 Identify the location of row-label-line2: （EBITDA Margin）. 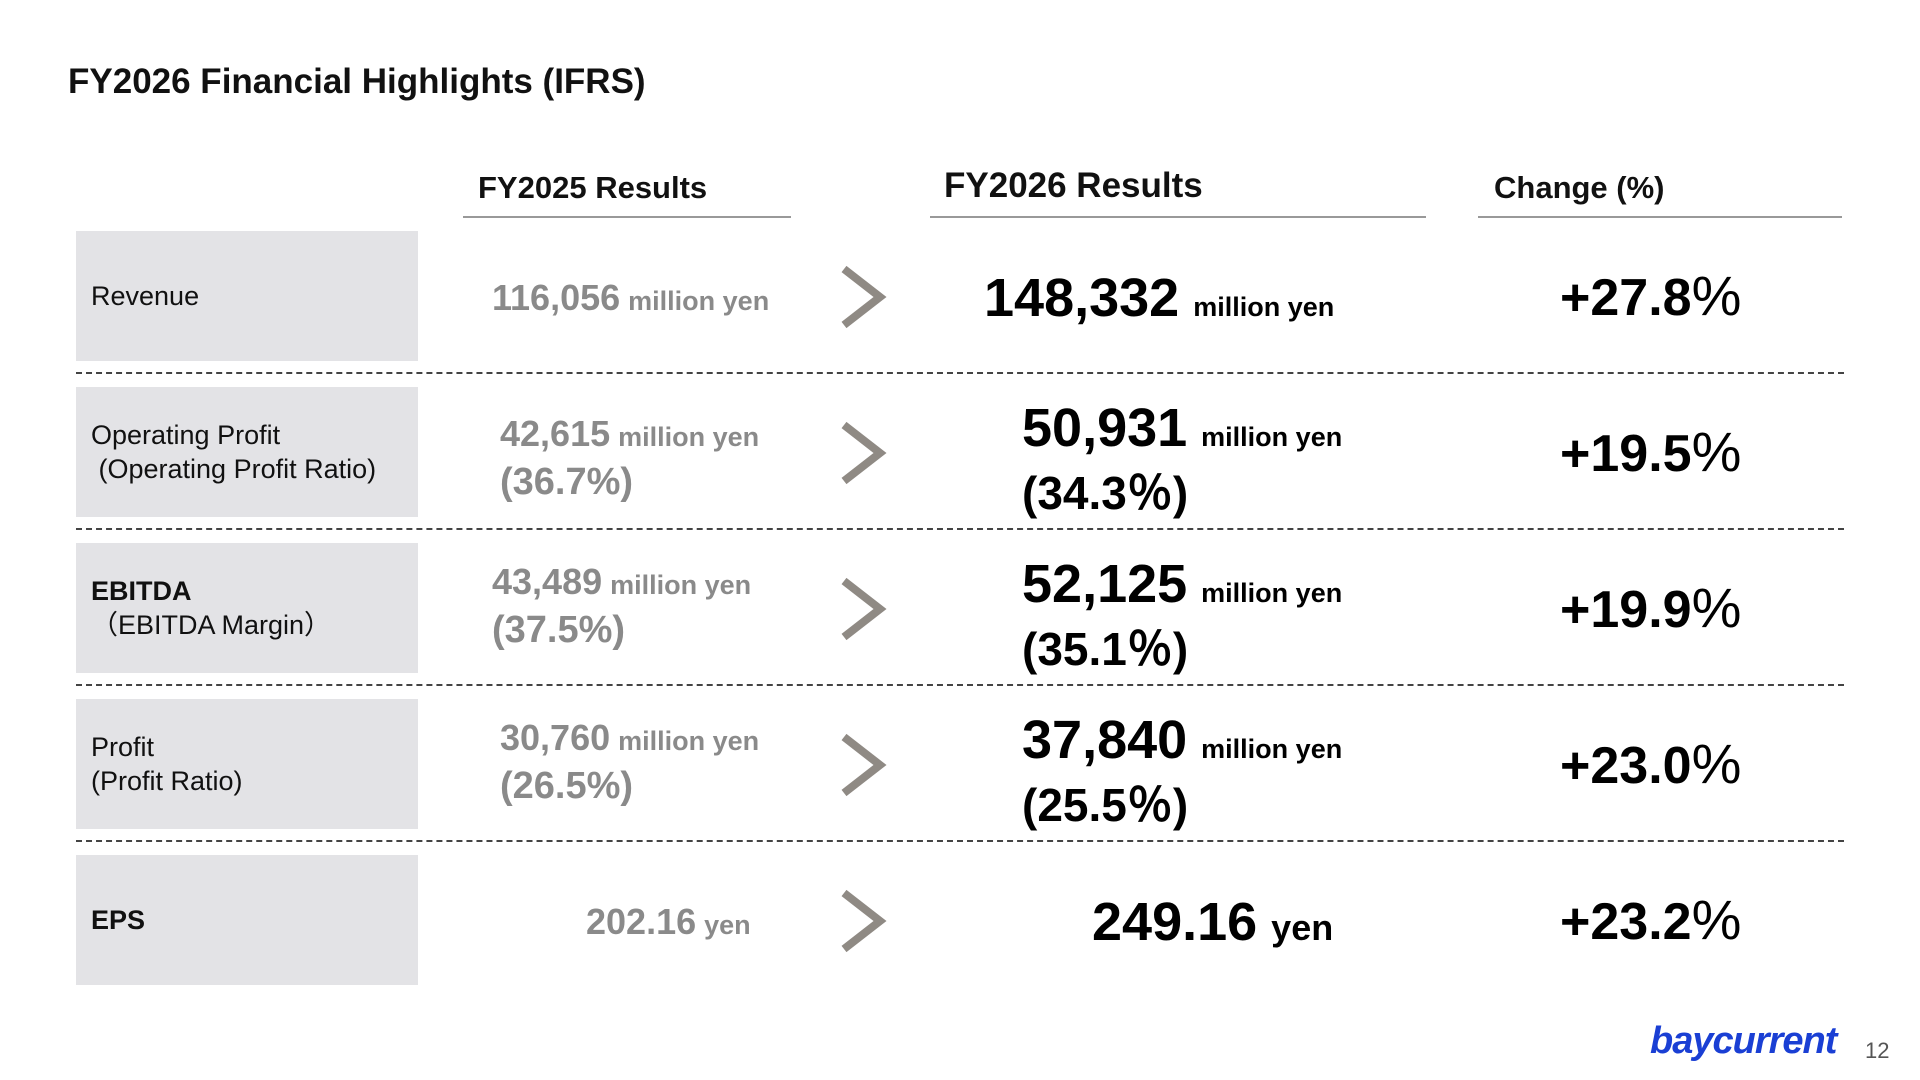
(211, 625).